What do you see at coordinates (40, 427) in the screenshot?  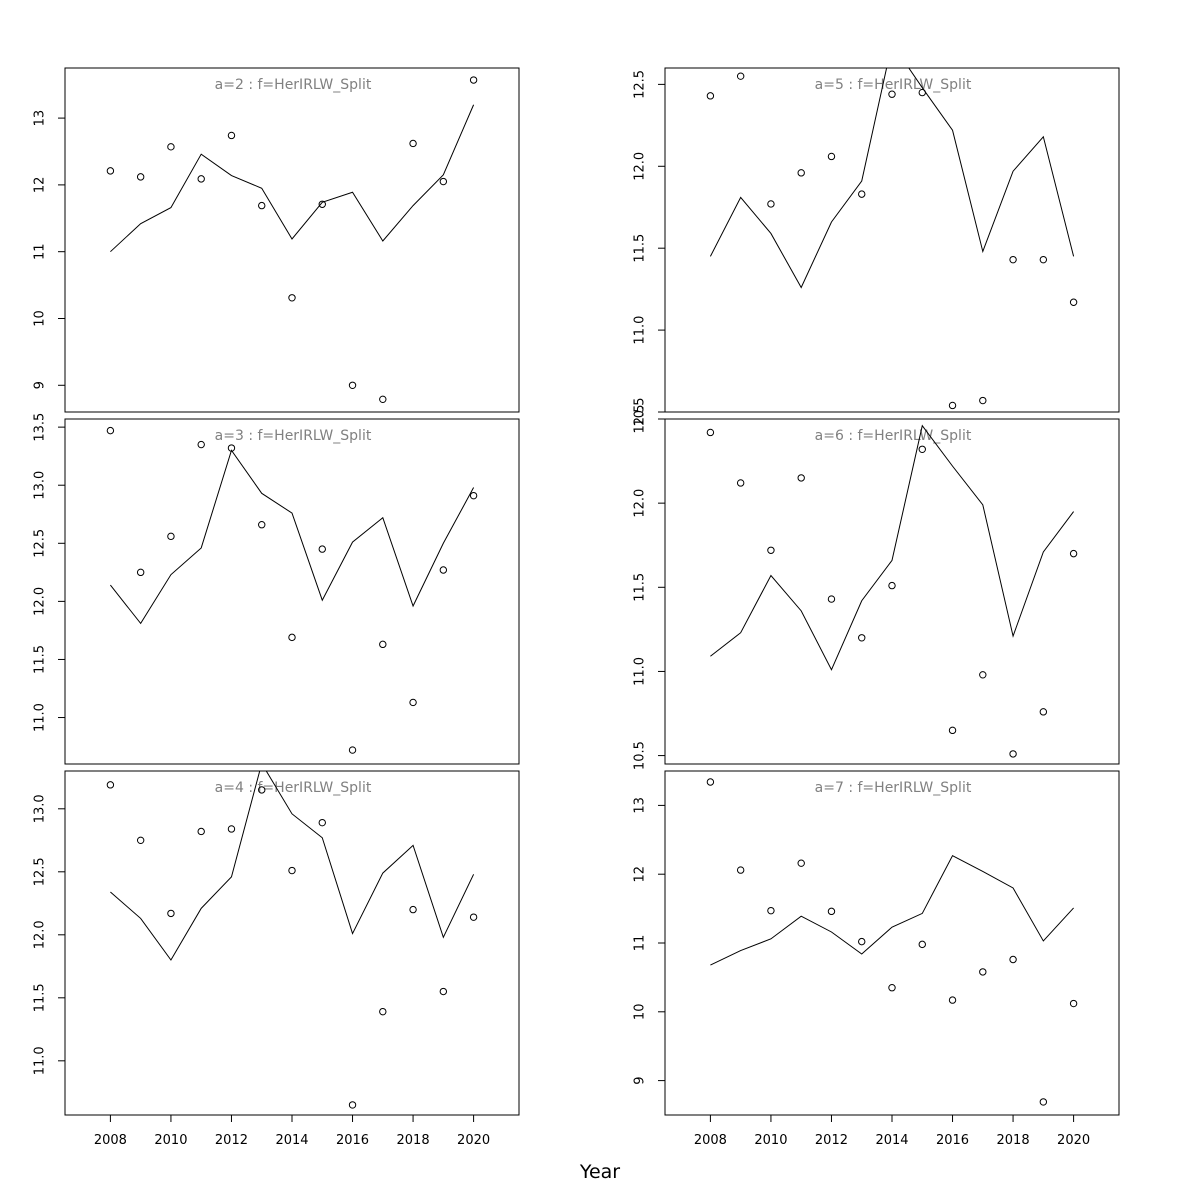 I see `y-tick-label: 13.5` at bounding box center [40, 427].